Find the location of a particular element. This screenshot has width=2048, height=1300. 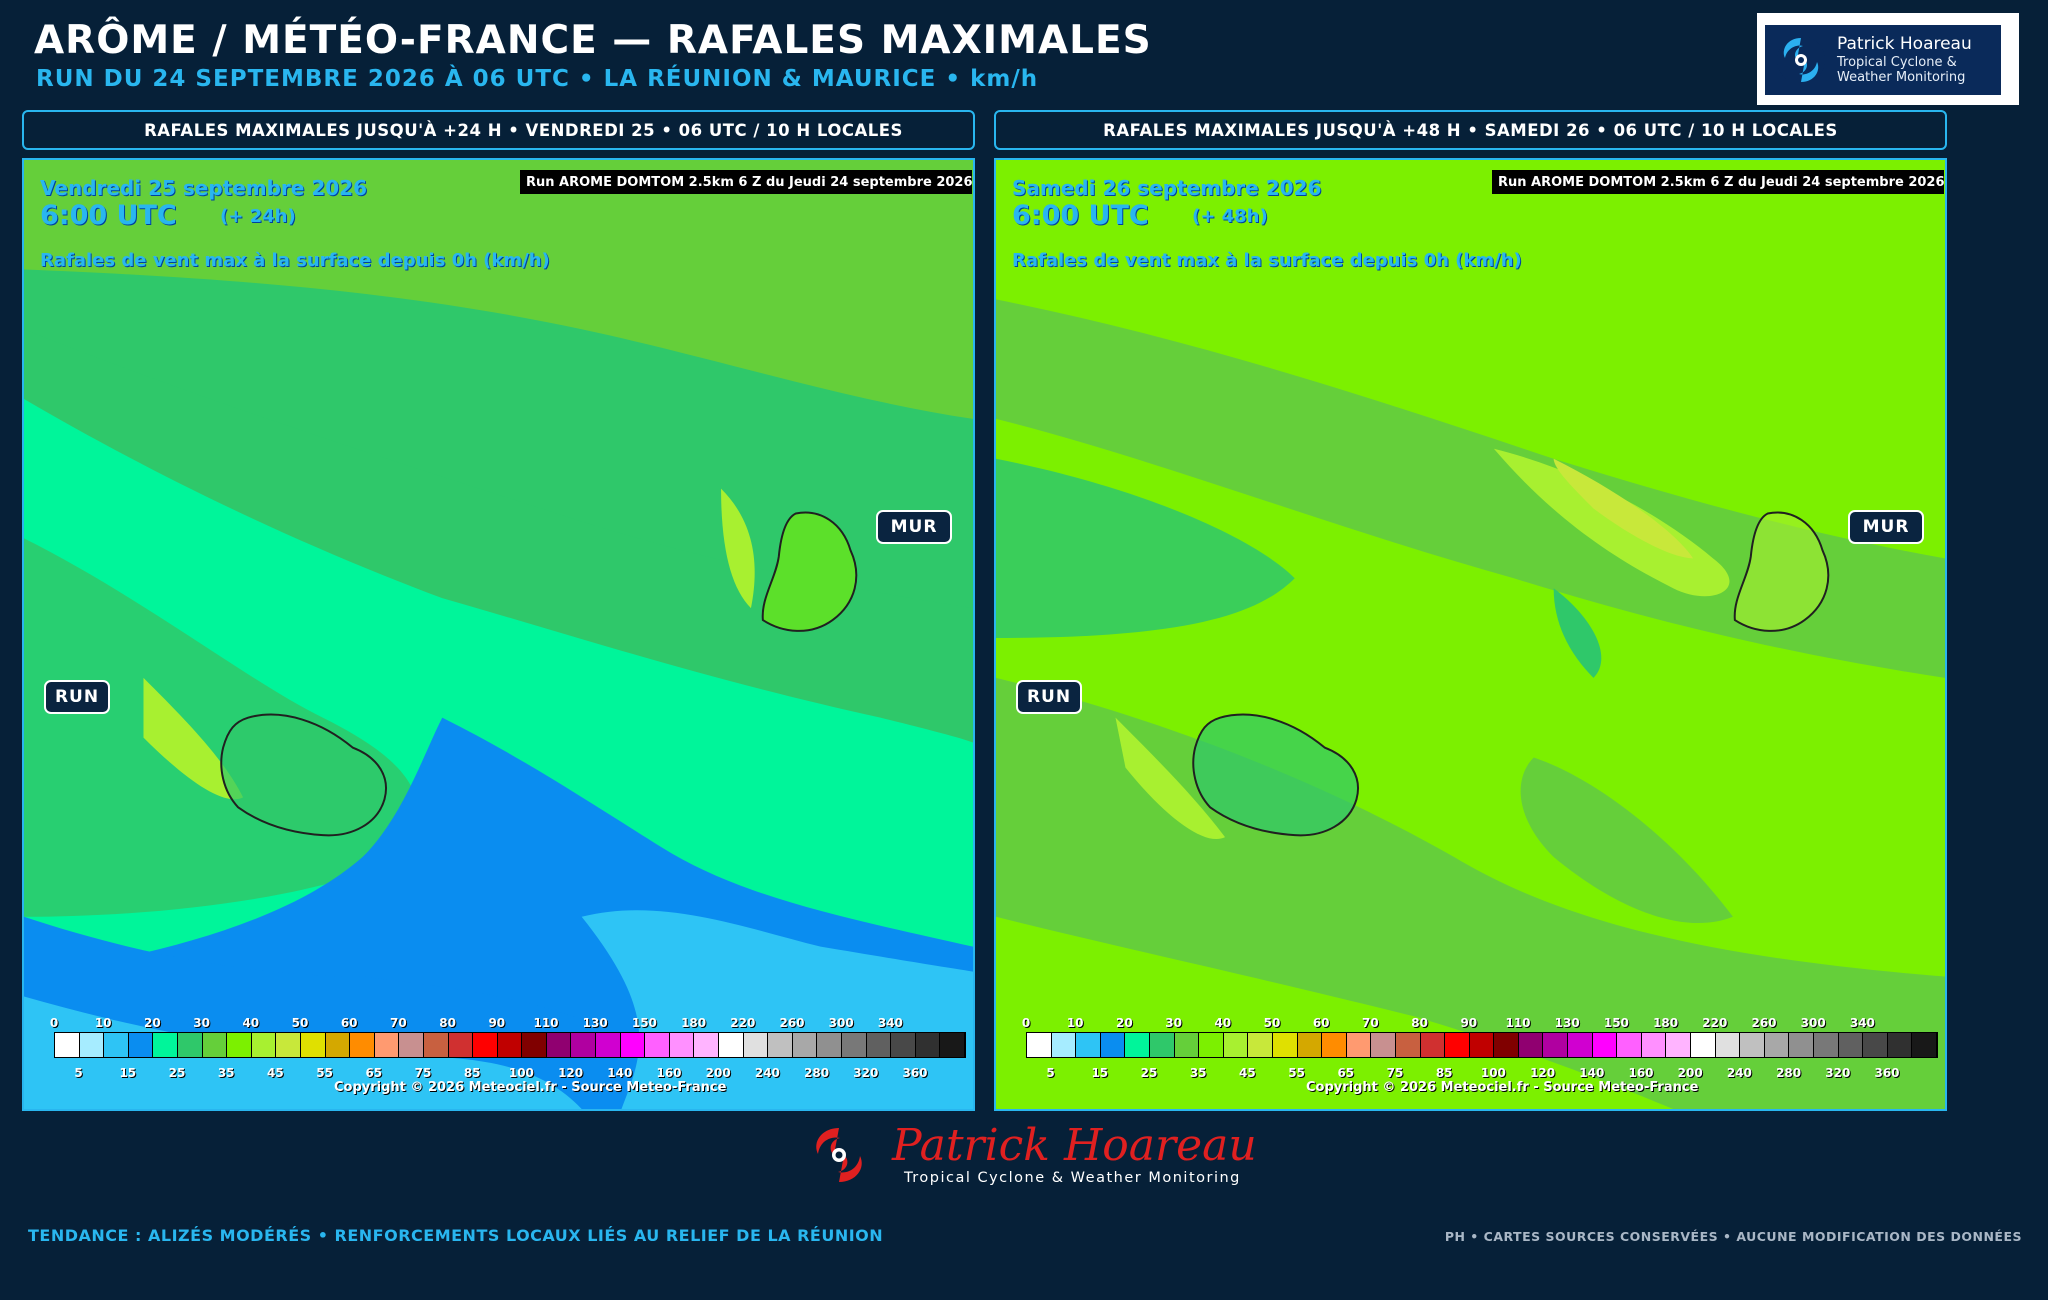

scale-tick-label: 20 is located at coordinates (1124, 1023).